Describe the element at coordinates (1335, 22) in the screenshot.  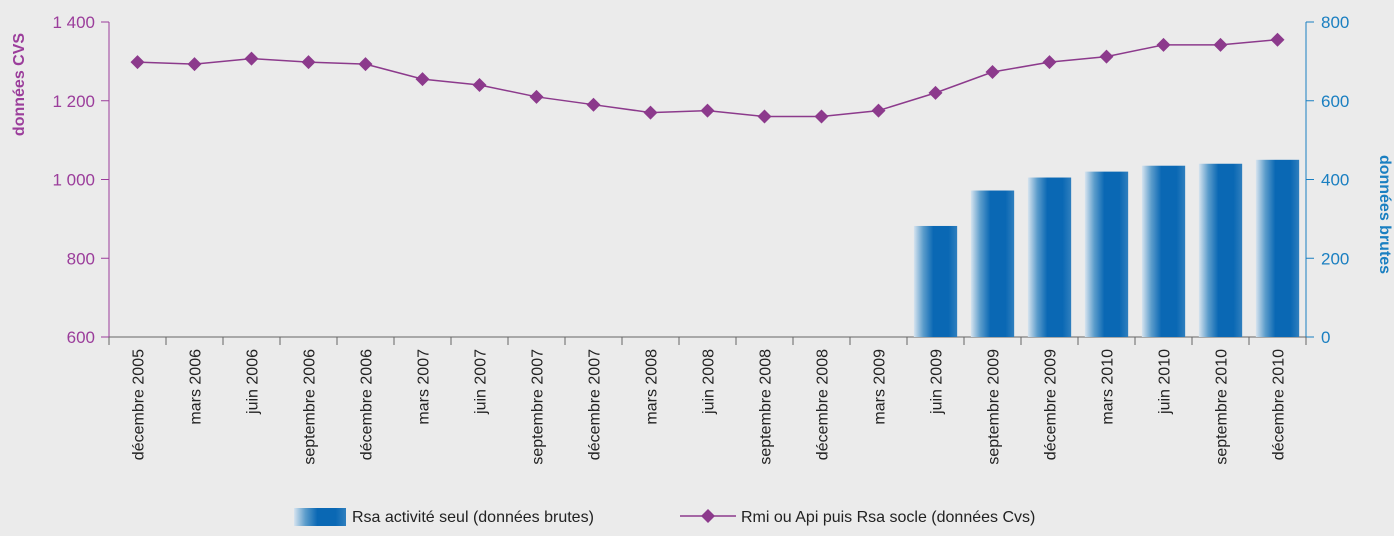
I see `right-axis-tick-label: 800` at that location.